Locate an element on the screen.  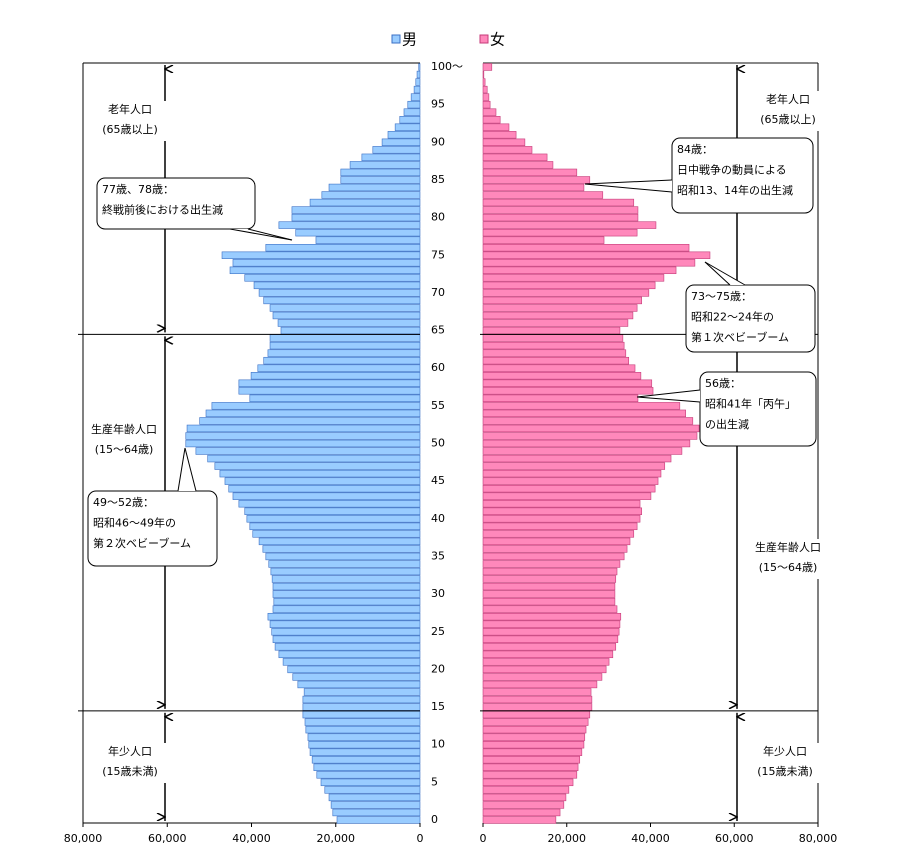
callout-box is located at coordinates (176, 203).